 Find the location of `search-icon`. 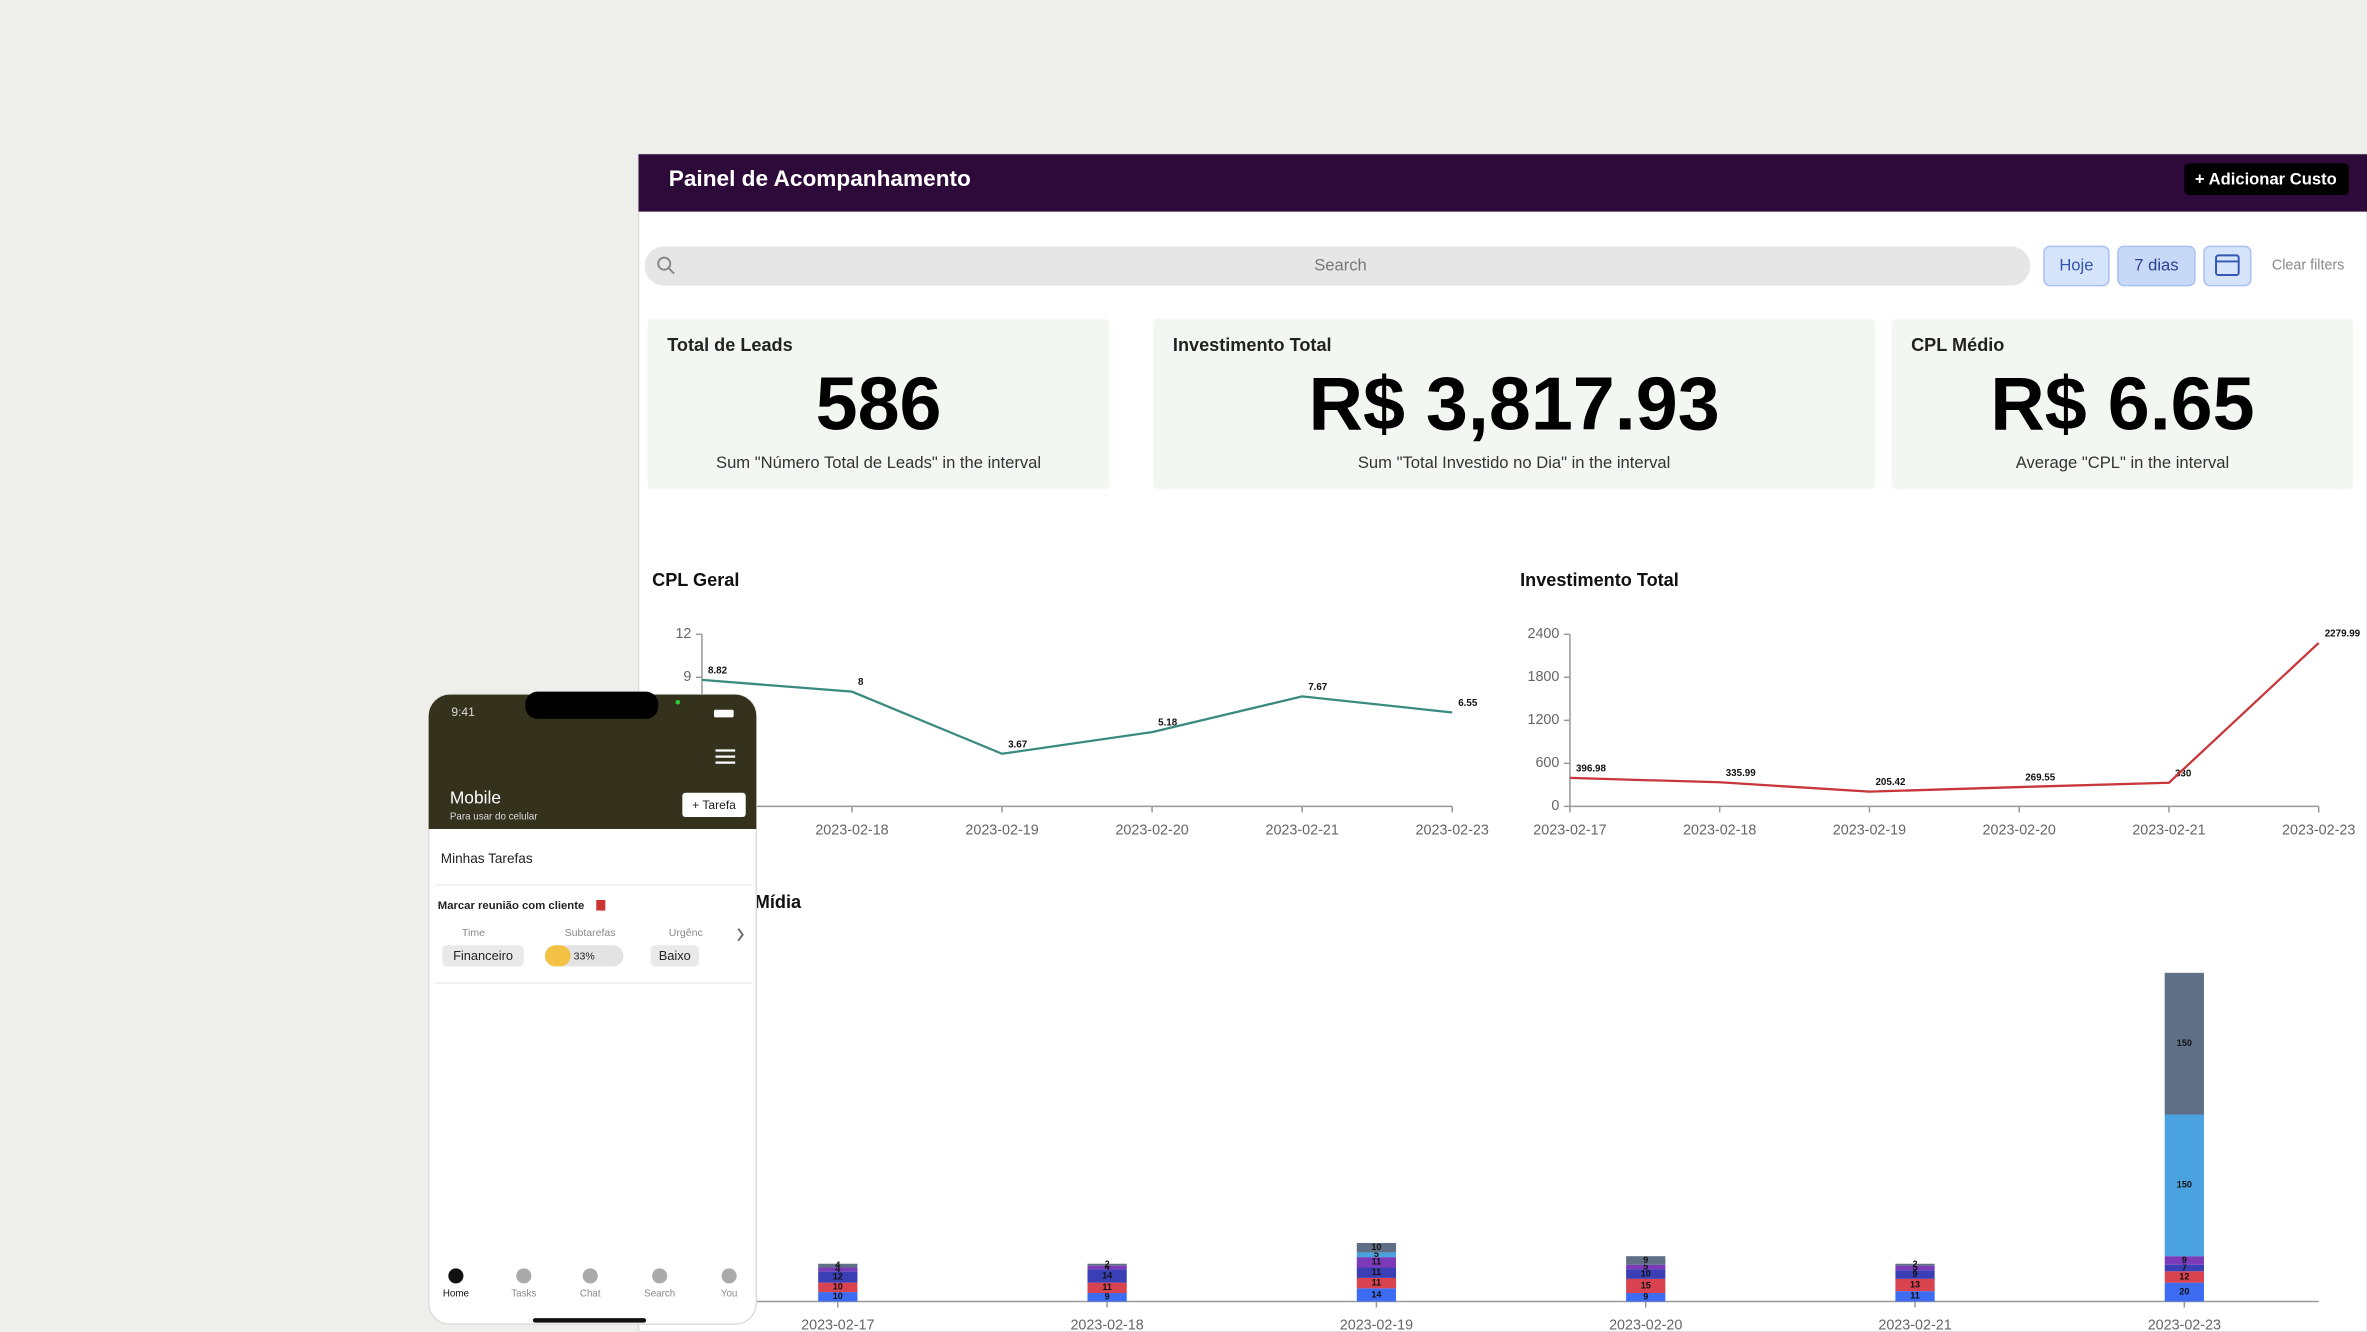

search-icon is located at coordinates (671, 271).